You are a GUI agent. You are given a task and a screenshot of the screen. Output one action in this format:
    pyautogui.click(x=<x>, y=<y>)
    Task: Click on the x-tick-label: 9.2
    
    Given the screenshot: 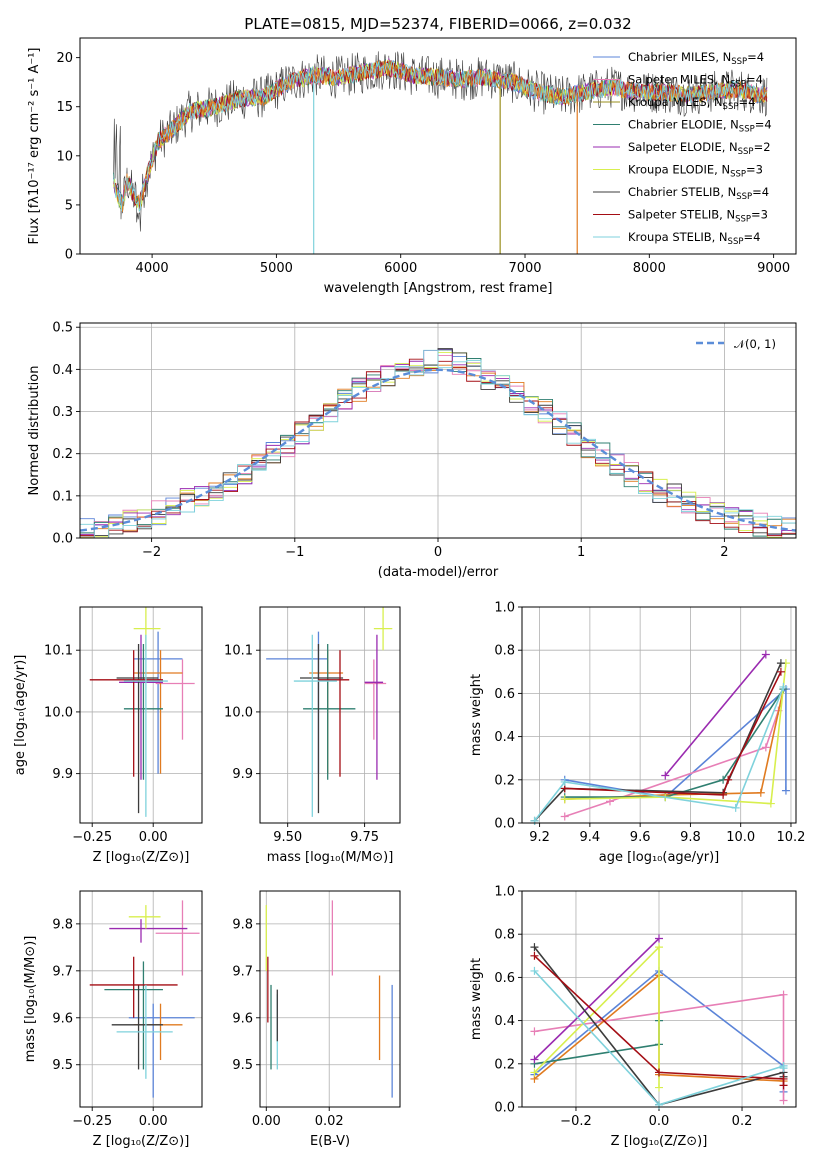 What is the action you would take?
    pyautogui.click(x=539, y=837)
    